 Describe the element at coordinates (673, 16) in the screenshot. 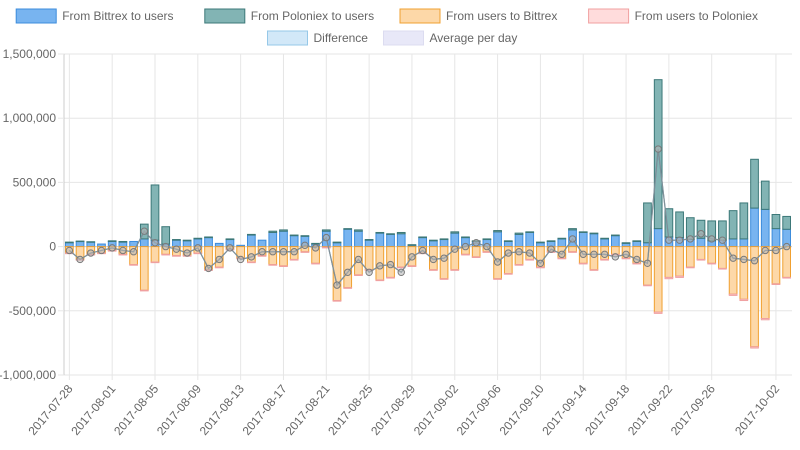

I see `legend-item: From users to Poloniex` at that location.